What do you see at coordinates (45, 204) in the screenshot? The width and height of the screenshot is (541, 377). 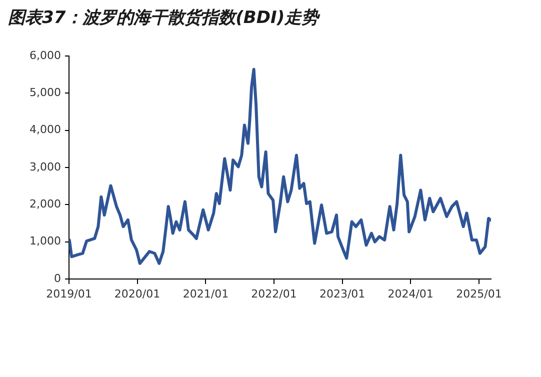 I see `y-tick-label: 2,000` at bounding box center [45, 204].